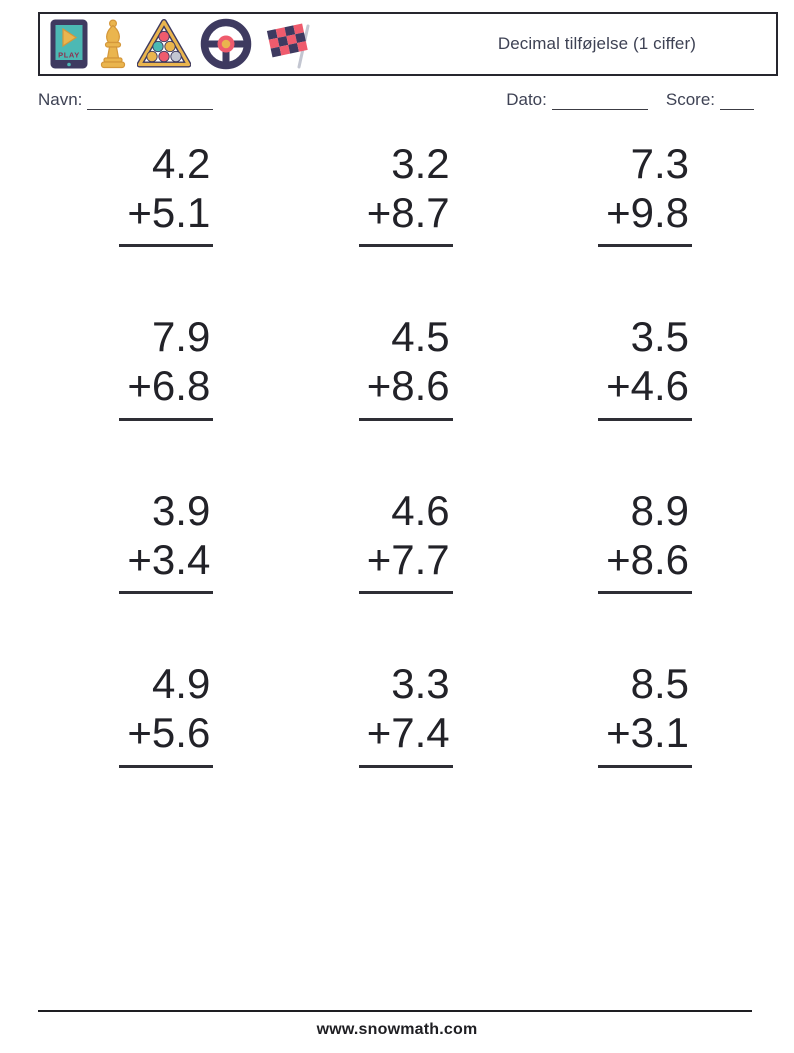 The image size is (794, 1053). What do you see at coordinates (420, 163) in the screenshot?
I see `addend-top: 3.2` at bounding box center [420, 163].